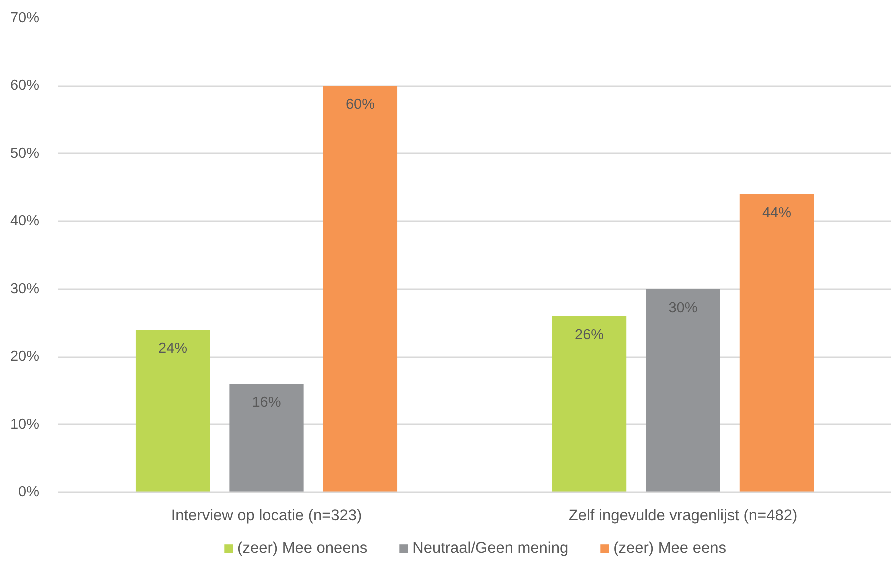  What do you see at coordinates (589, 335) in the screenshot?
I see `data-label: 26%` at bounding box center [589, 335].